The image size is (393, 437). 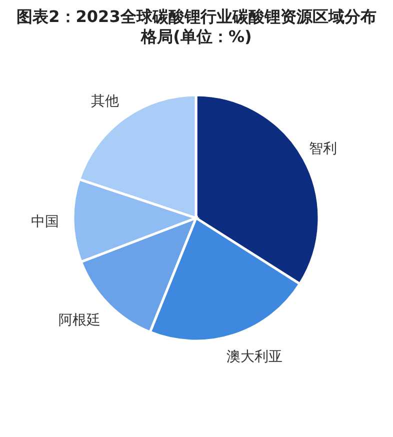 I want to click on chart-title: 图表2：2023全球碳酸锂行业碳酸锂资源区域分布格局(单位：%), so click(x=196, y=26).